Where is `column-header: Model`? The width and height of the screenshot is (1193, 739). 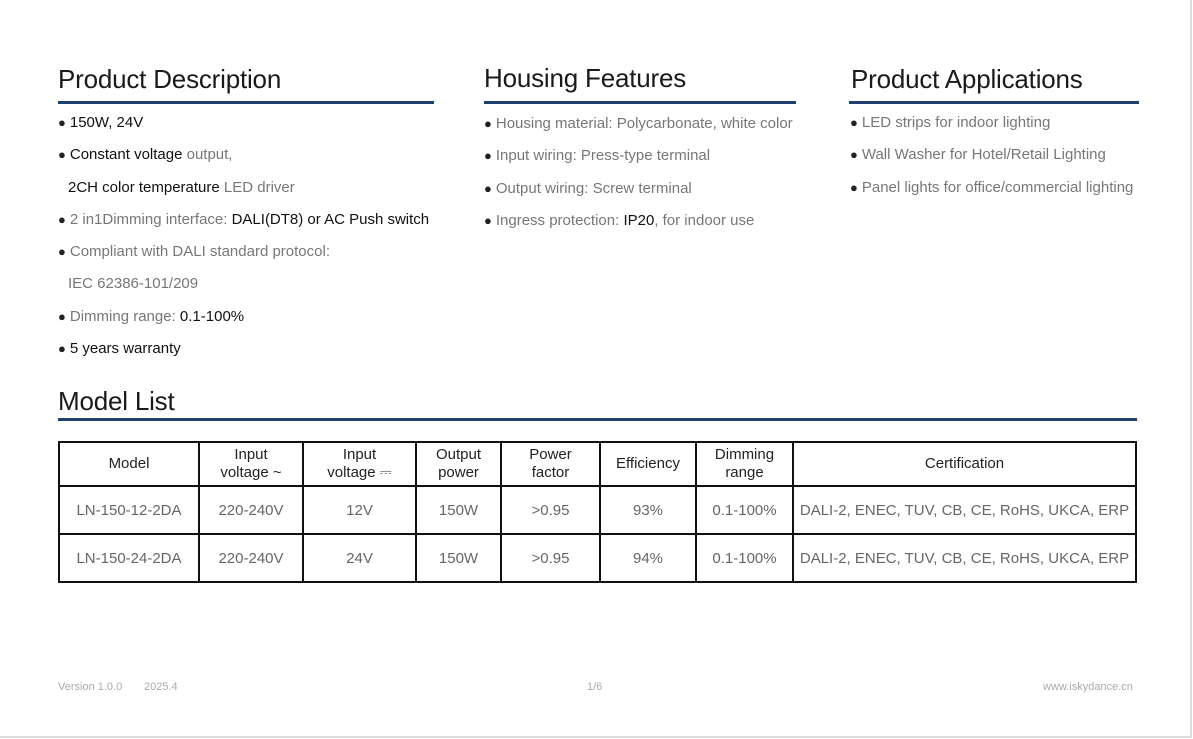 column-header: Model is located at coordinates (129, 464).